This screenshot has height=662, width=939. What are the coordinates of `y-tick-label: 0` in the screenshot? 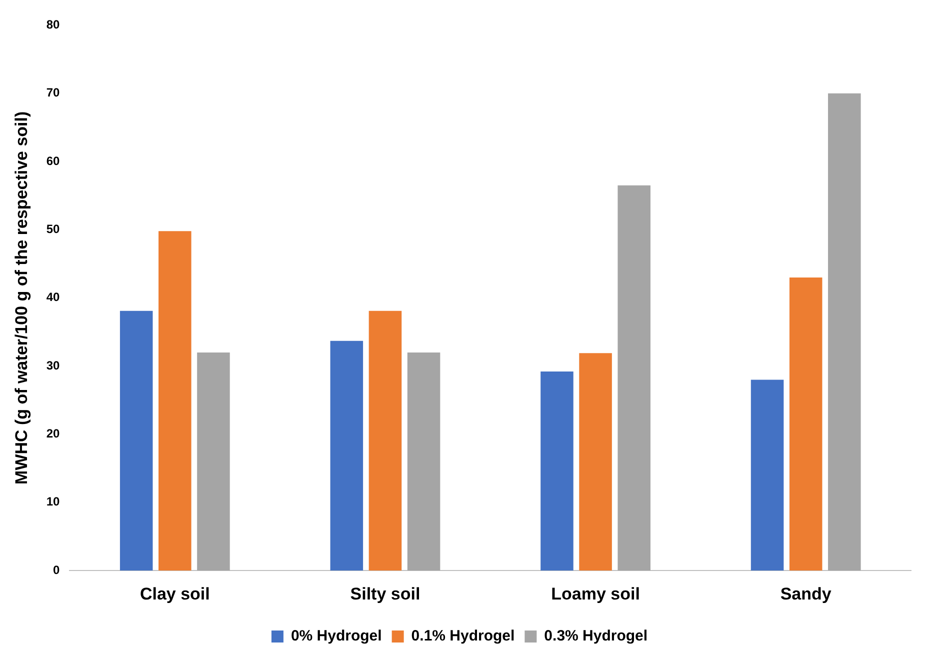 It's located at (56, 569).